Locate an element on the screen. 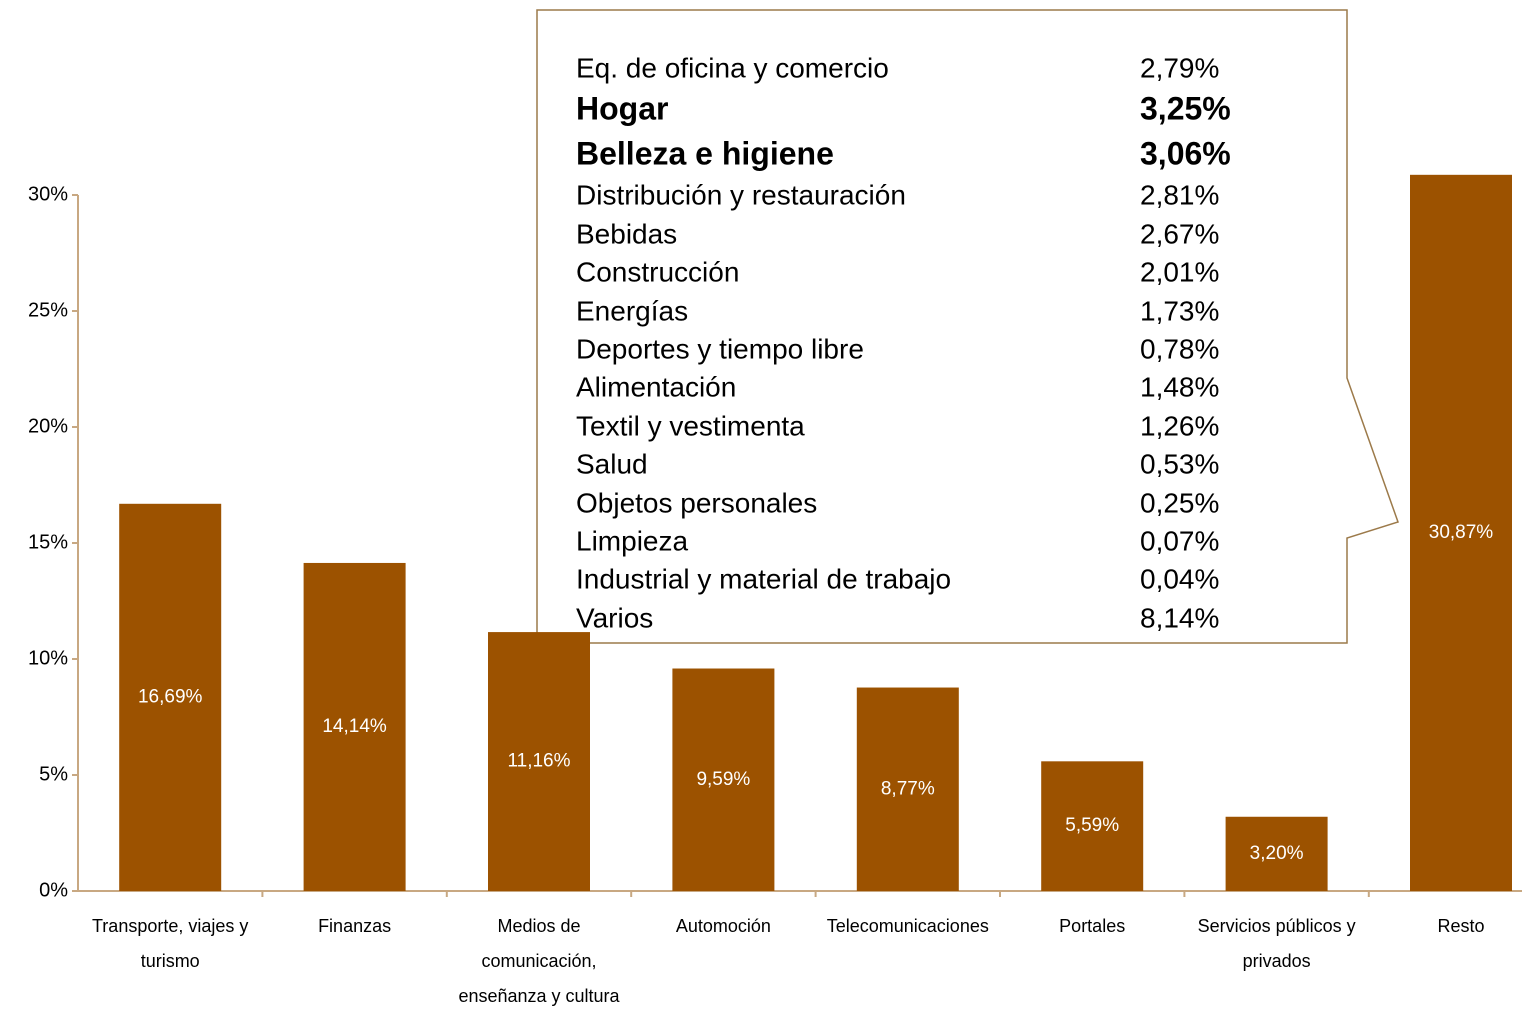 The width and height of the screenshot is (1530, 1011). callout-value: 2,67% is located at coordinates (1179, 233).